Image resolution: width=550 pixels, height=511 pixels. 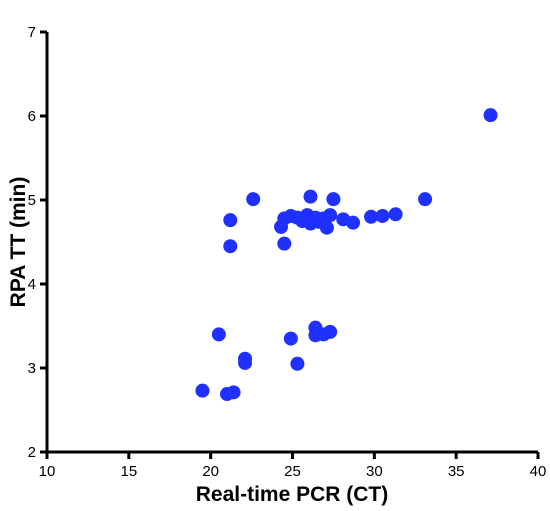 I want to click on x-axis-ticks: 10 15 20 25 30 35 40, so click(x=293, y=466).